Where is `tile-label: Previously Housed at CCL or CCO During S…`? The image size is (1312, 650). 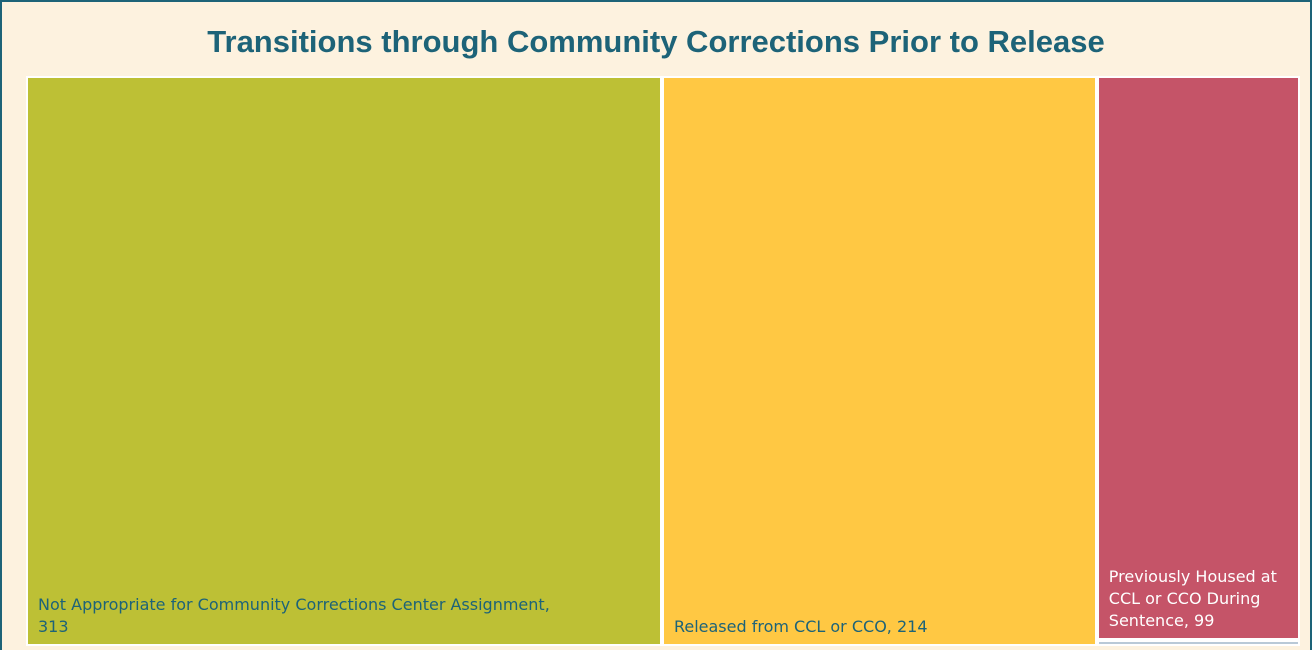
tile-label: Previously Housed at CCL or CCO During S… is located at coordinates (1192, 599).